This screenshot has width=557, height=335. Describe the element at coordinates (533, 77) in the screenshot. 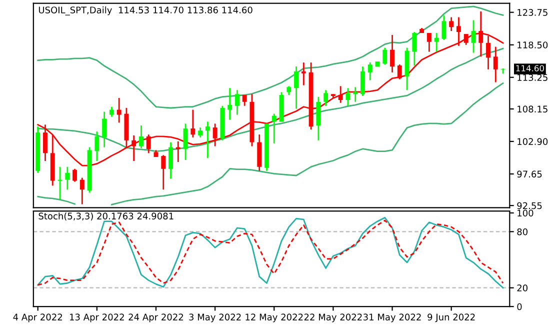

I see `y-tick-label: 113.25` at that location.